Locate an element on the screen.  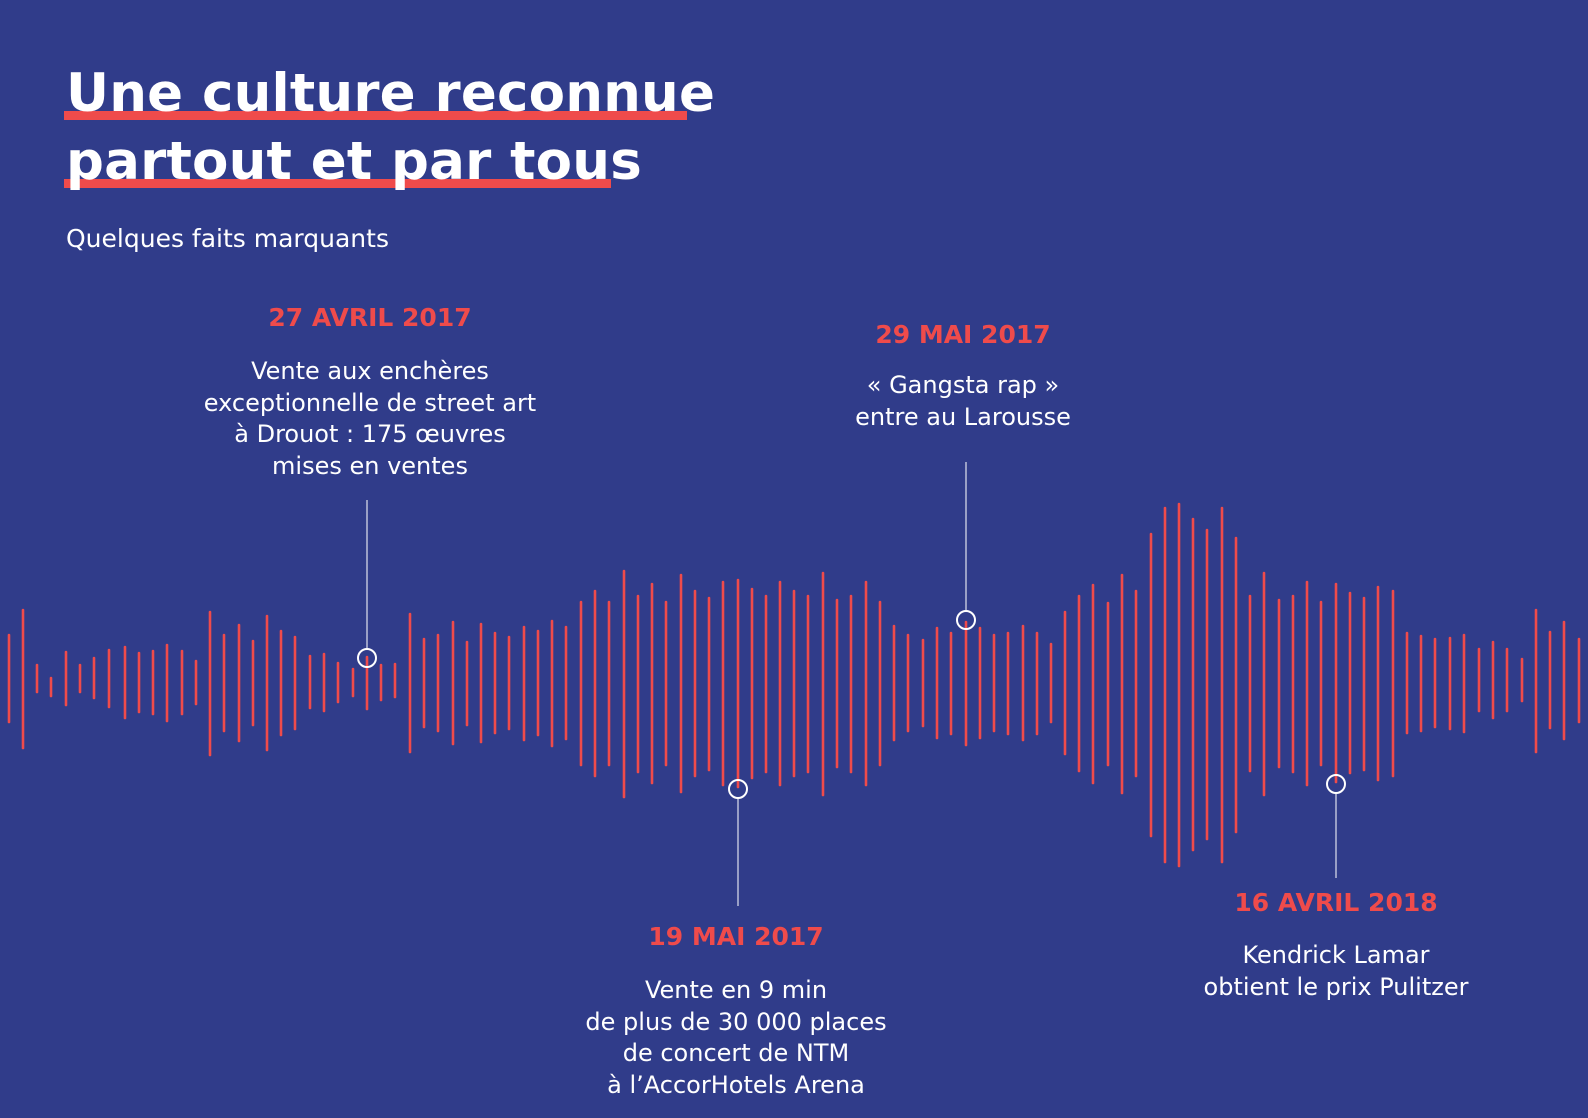
annotation-line: « Gangsta rap » is located at coordinates (963, 385).